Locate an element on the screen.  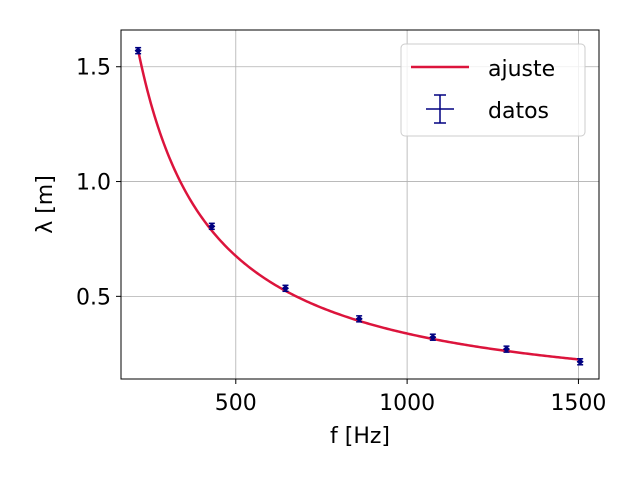
legend-label-datos: datos is located at coordinates (518, 111).